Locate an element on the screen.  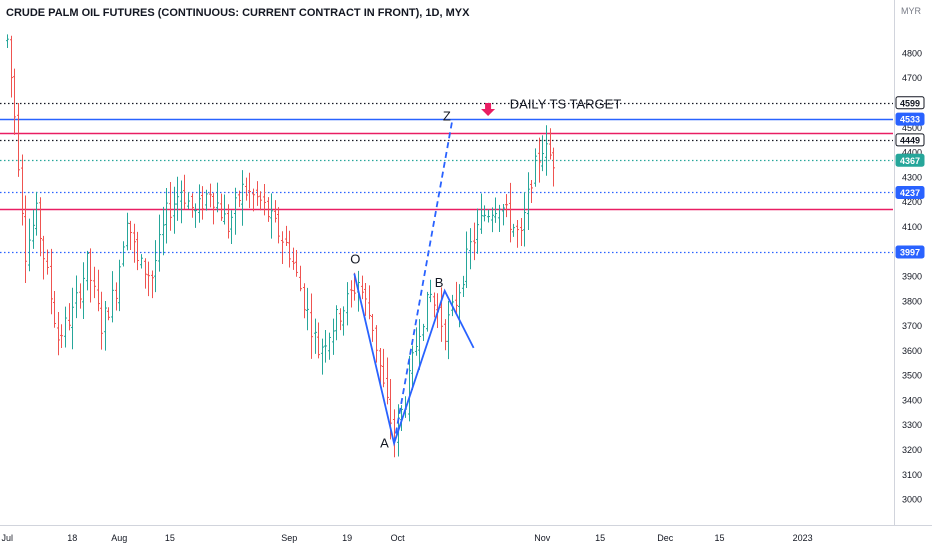
arrow-down-icon is located at coordinates (488, 109).